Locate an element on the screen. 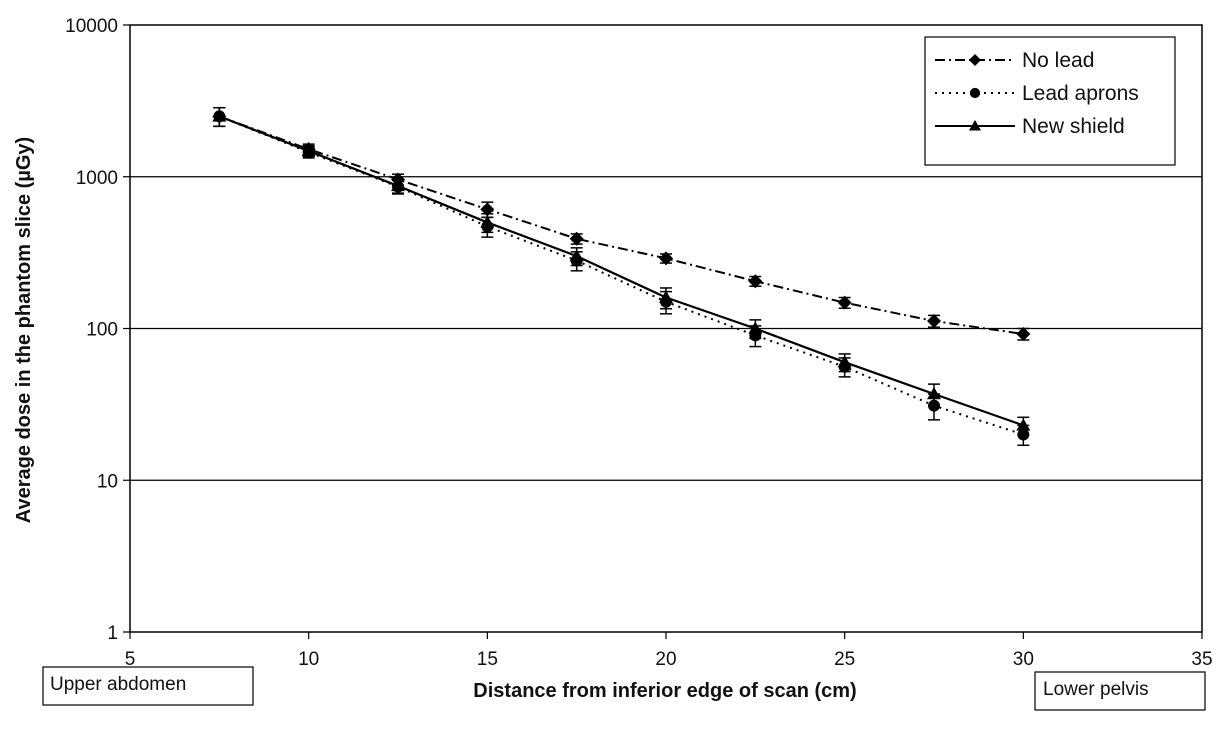 The width and height of the screenshot is (1218, 731). x-tick-label: 35 is located at coordinates (1201, 659).